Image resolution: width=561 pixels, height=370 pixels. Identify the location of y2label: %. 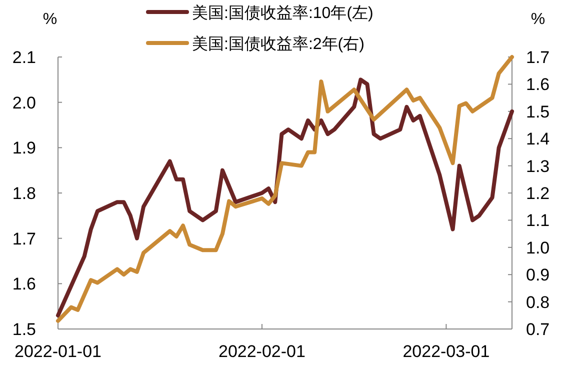
(538, 19).